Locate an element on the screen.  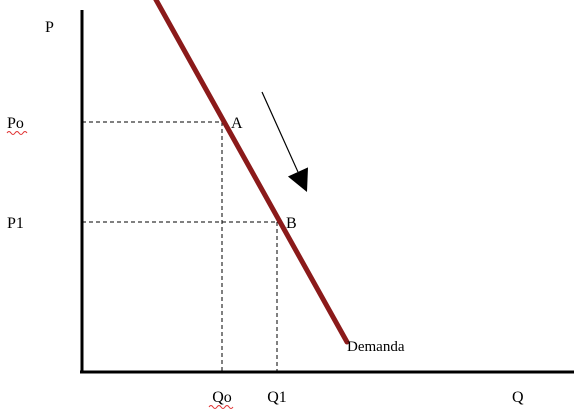
arrows is located at coordinates (285, 141).